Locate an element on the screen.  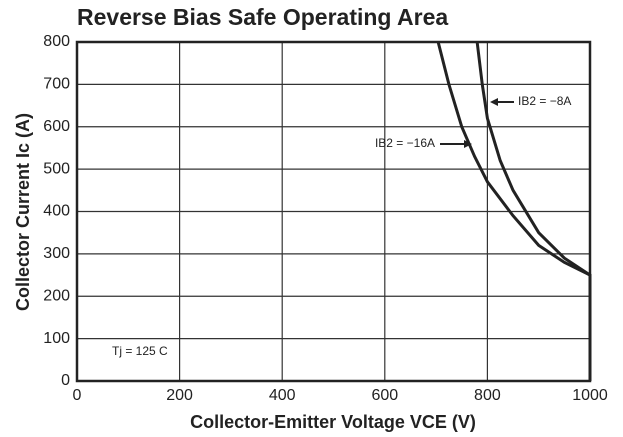
y-axis-label: Collector Current Ic (A) is located at coordinates (23, 212).